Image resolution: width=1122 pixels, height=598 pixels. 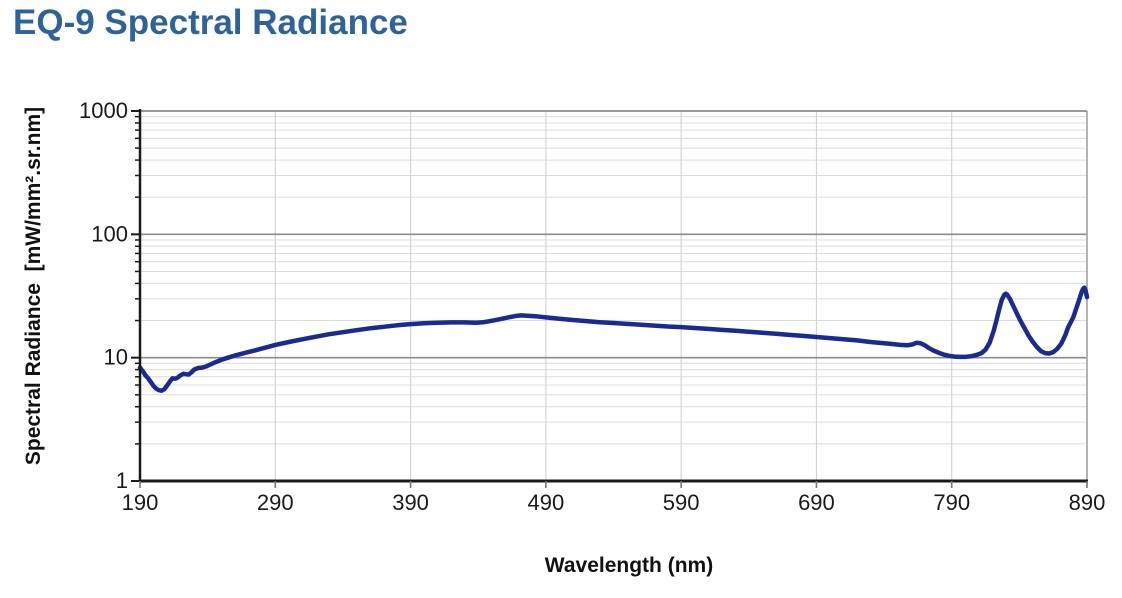 What do you see at coordinates (951, 502) in the screenshot?
I see `x-tick-label: 790` at bounding box center [951, 502].